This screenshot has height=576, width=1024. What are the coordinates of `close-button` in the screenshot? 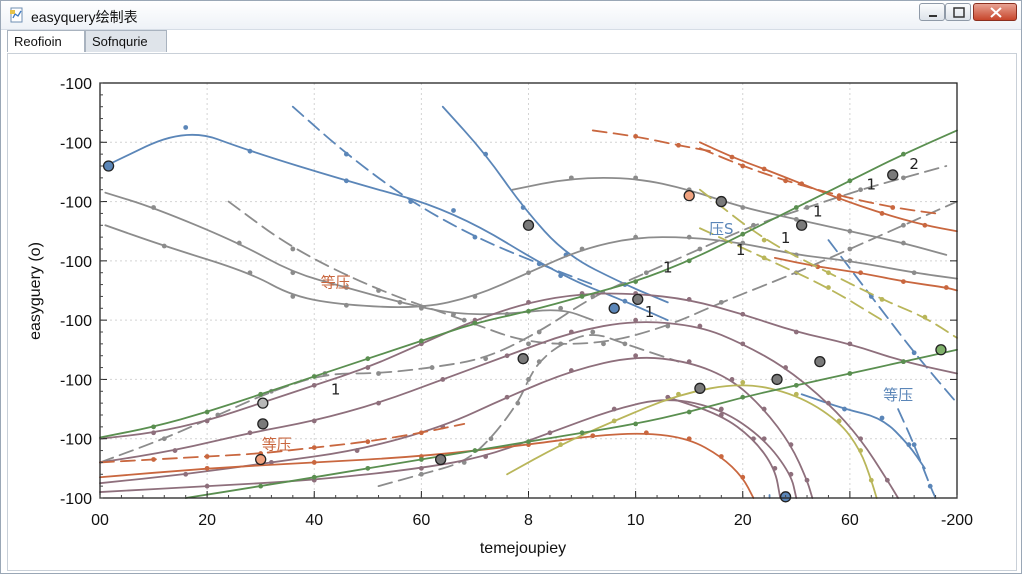 It's located at (995, 12).